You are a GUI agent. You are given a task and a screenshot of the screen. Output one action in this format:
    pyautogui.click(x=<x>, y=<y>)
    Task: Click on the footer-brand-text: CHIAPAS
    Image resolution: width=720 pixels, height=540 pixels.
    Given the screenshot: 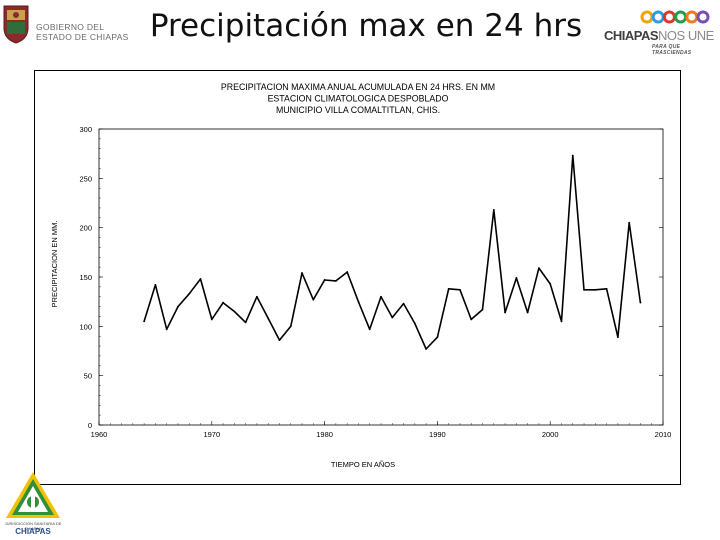 What is the action you would take?
    pyautogui.click(x=33, y=531)
    